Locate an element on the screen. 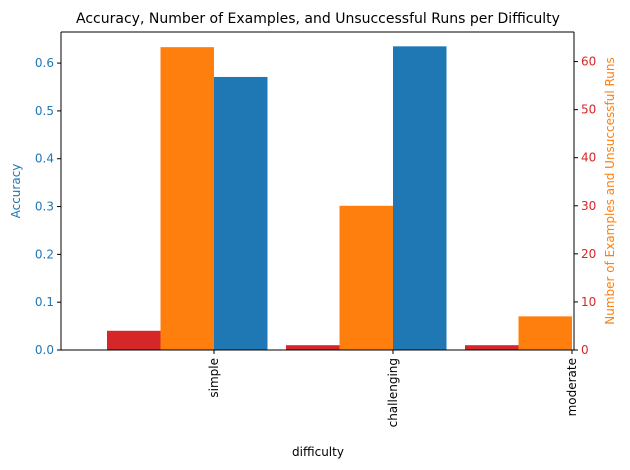  x-axis-ticks: simple challenging moderate is located at coordinates (393, 388).